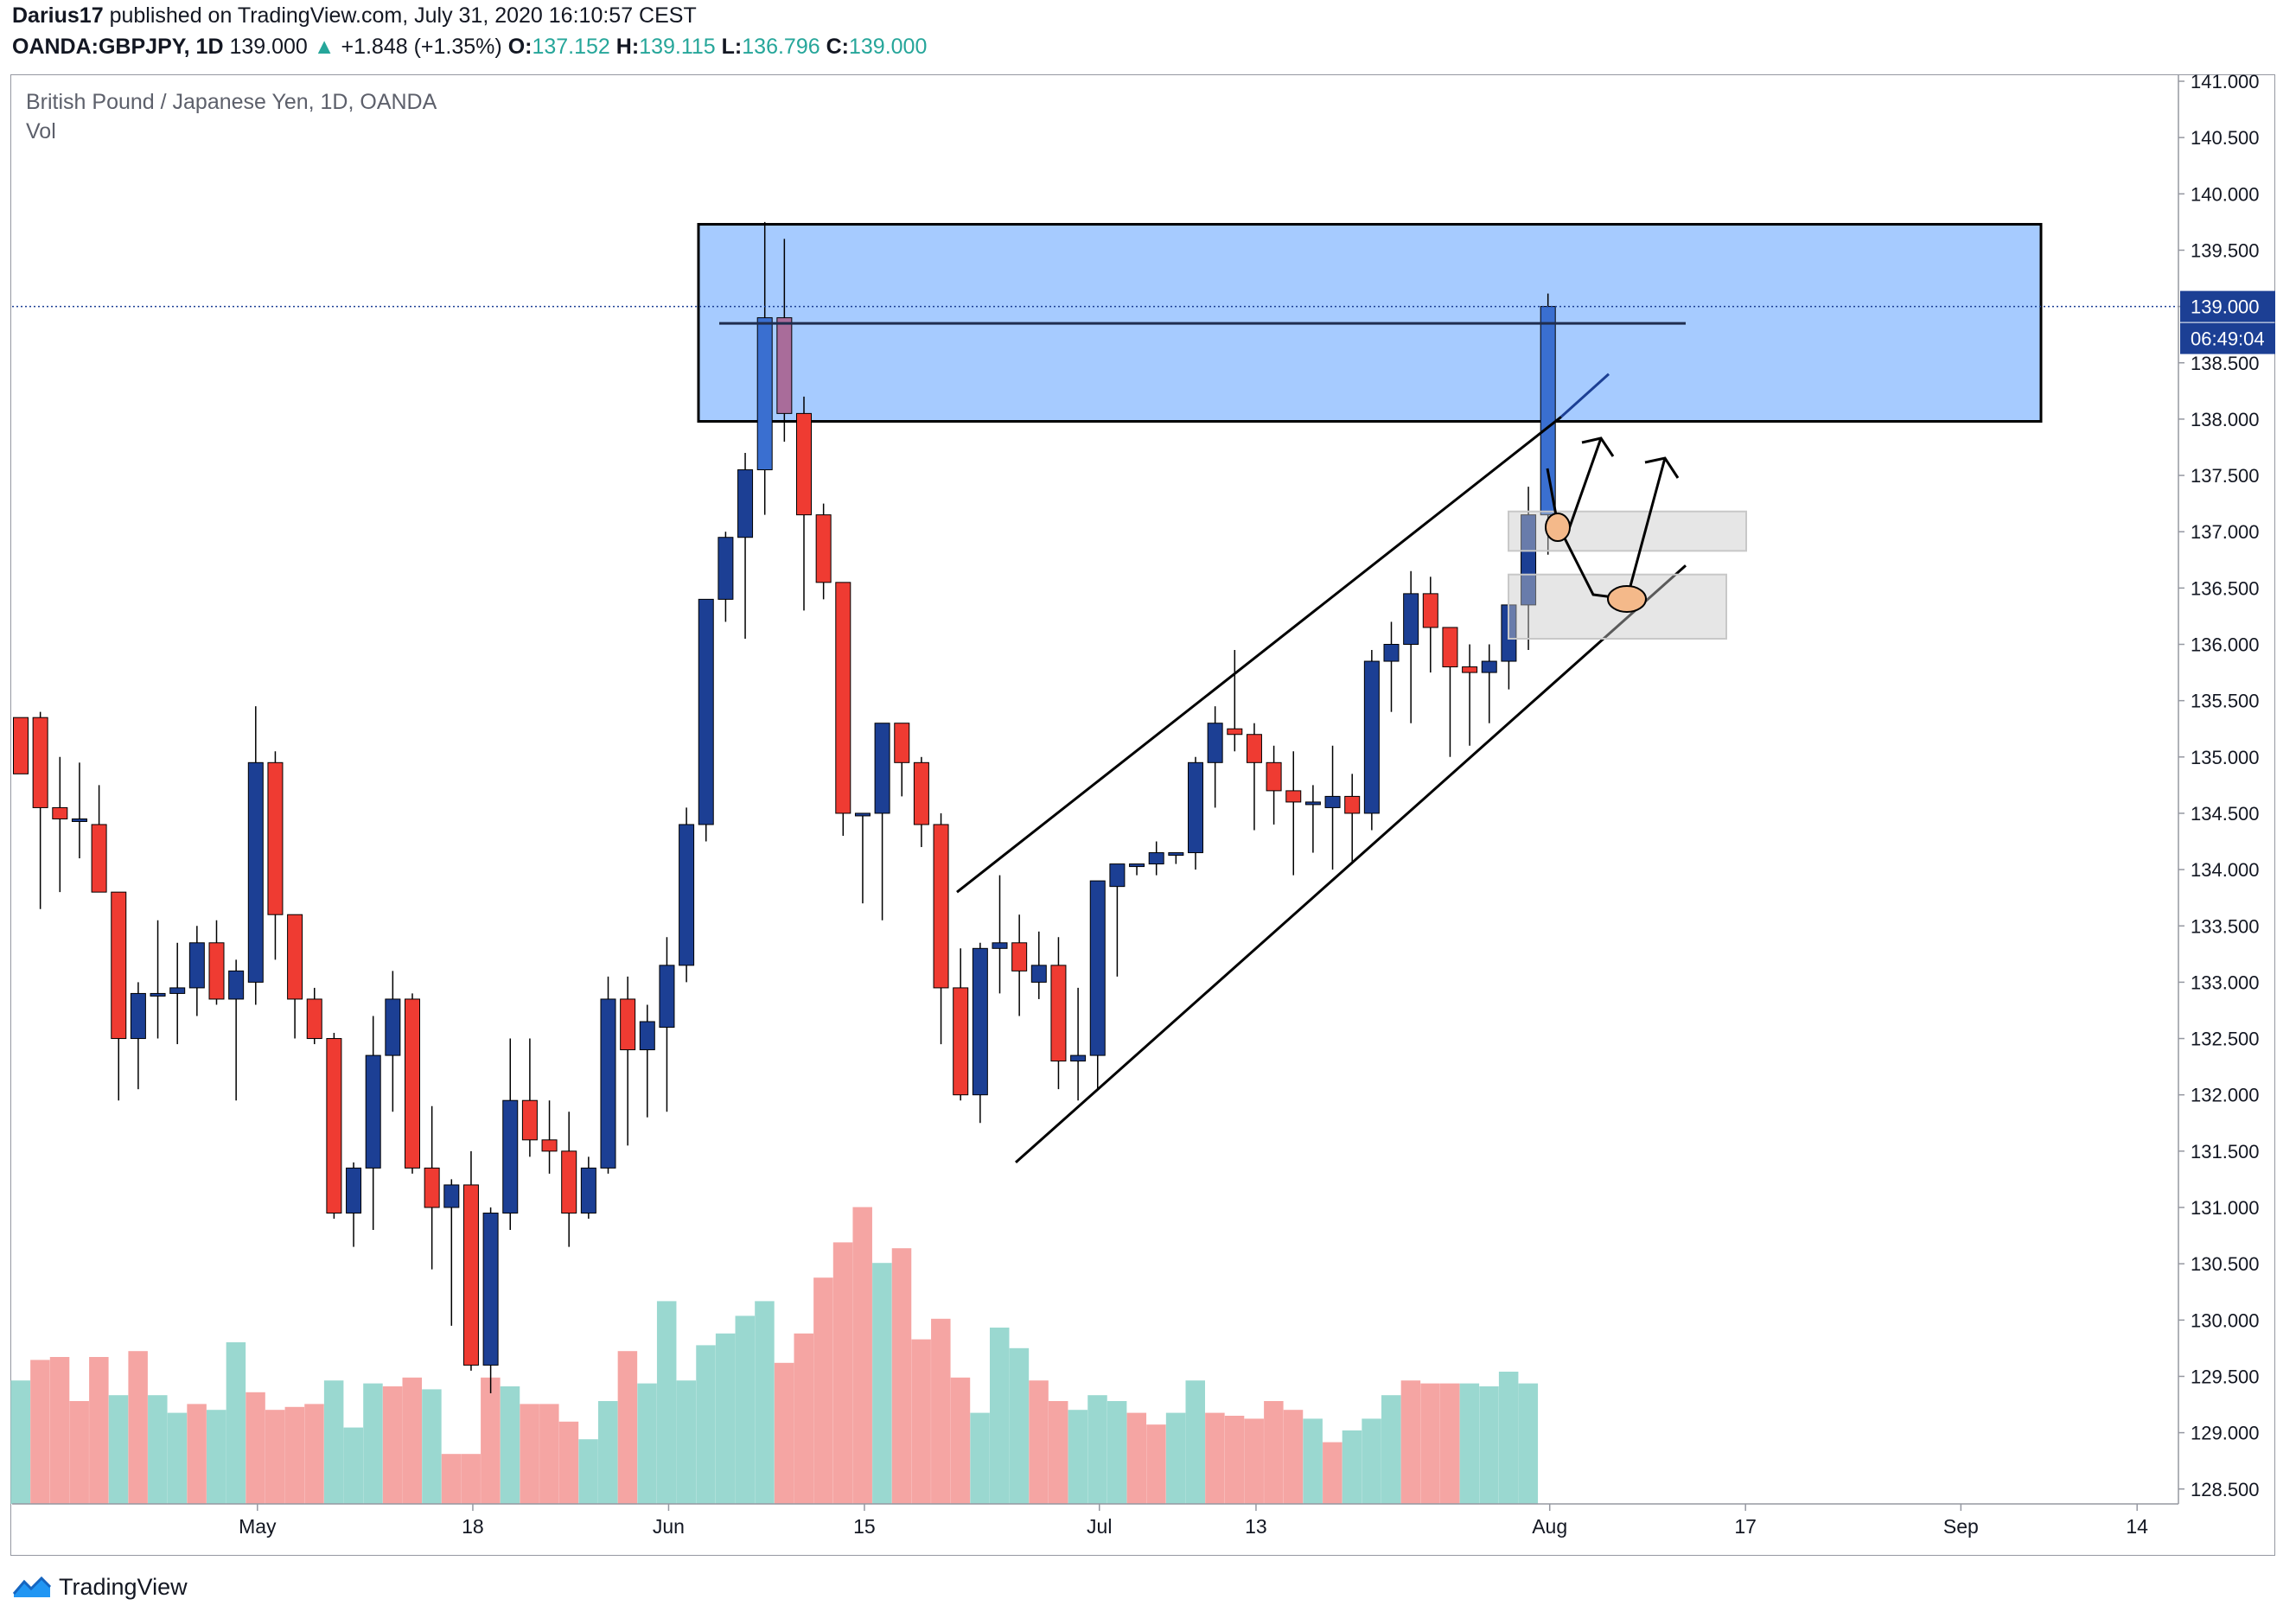  What do you see at coordinates (2225, 1096) in the screenshot?
I see `price-tick-label: 132.000` at bounding box center [2225, 1096].